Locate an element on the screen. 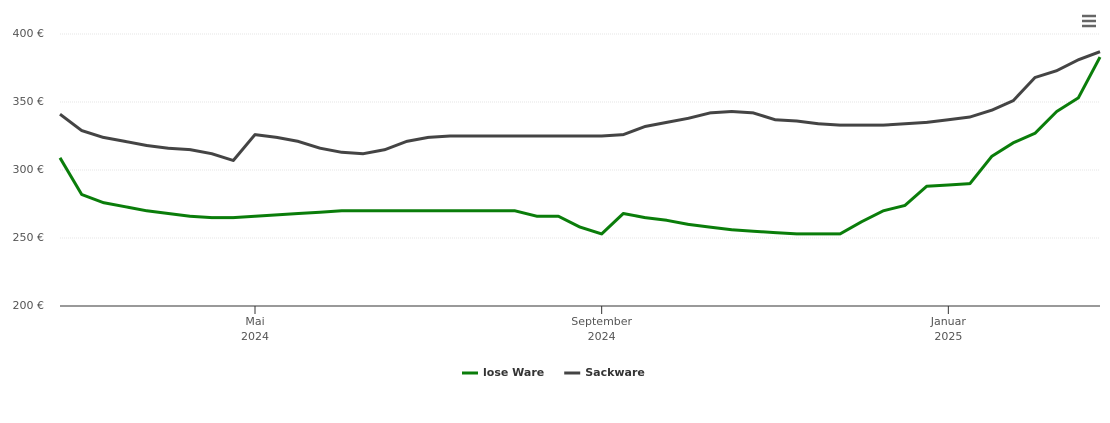 Image resolution: width=1110 pixels, height=423 pixels. legend-item: Sackware is located at coordinates (604, 372).